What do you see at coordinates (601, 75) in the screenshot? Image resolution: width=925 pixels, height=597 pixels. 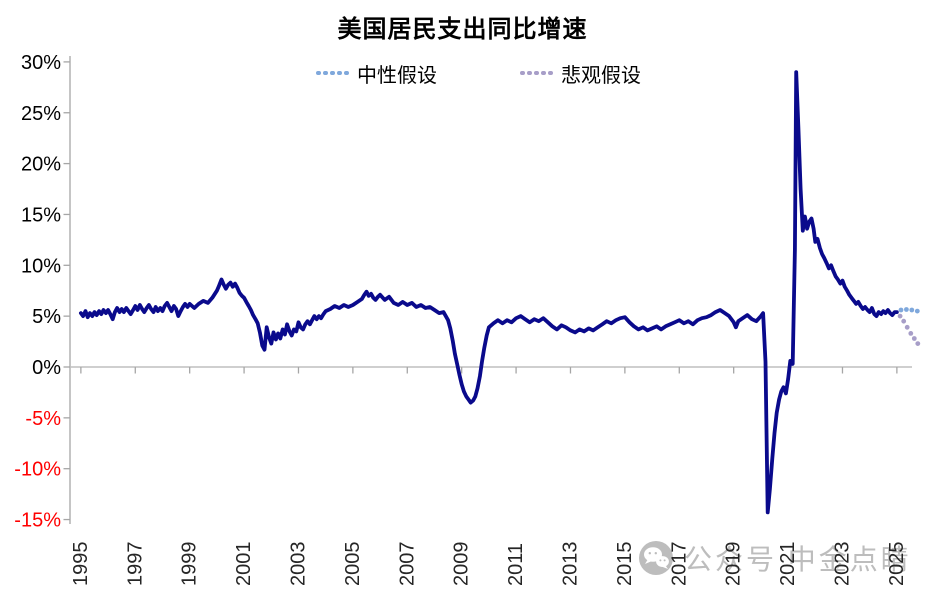 I see `legend-label-pessimistic: 悲观假设` at bounding box center [601, 75].